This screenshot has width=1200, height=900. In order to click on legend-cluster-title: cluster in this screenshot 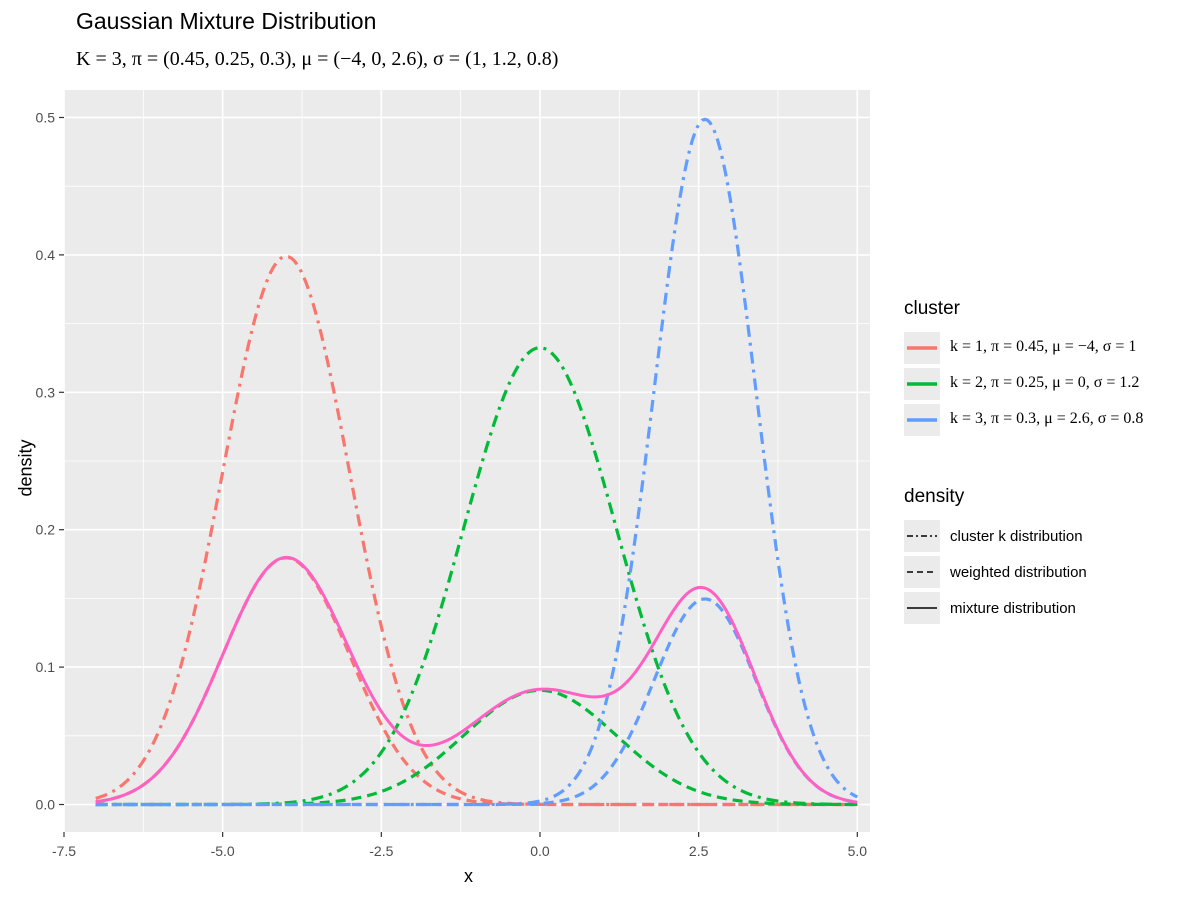, I will do `click(932, 308)`.